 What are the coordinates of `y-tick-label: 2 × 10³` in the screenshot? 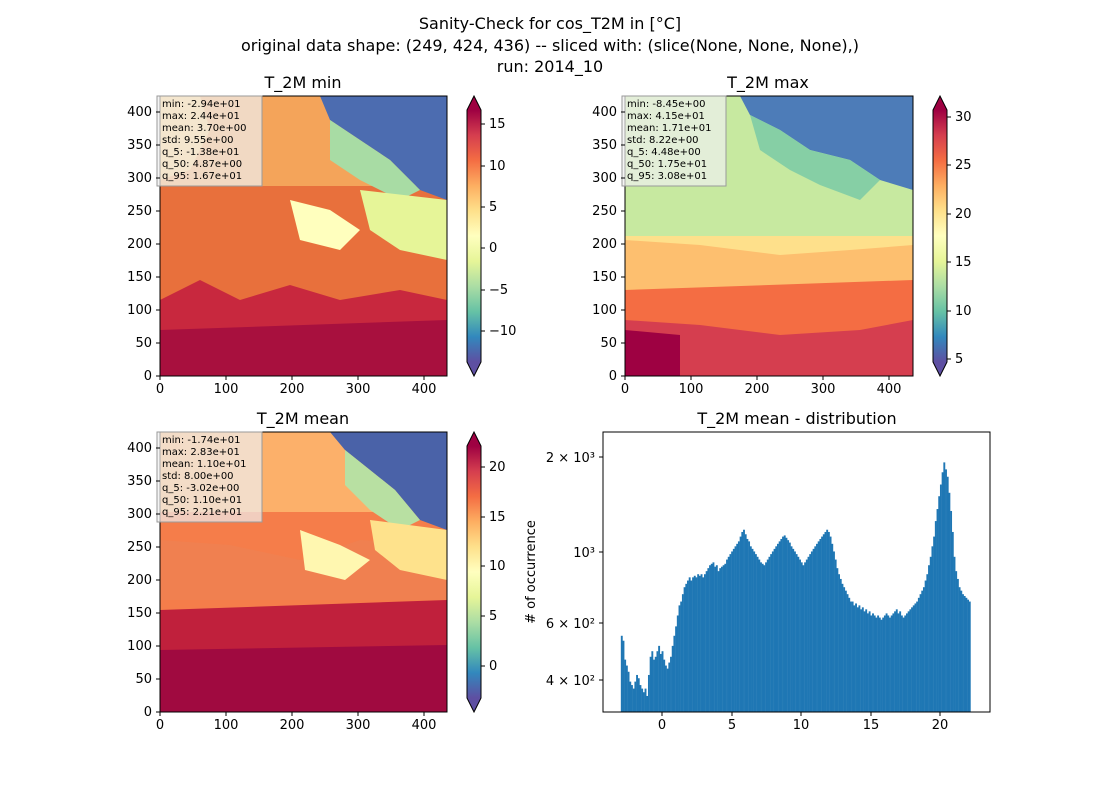 It's located at (570, 458).